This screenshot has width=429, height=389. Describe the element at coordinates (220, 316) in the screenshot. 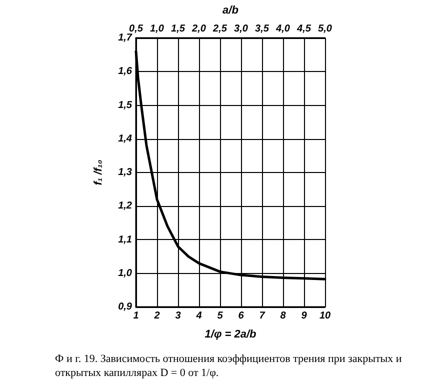

I see `x-tick-label: 5` at that location.